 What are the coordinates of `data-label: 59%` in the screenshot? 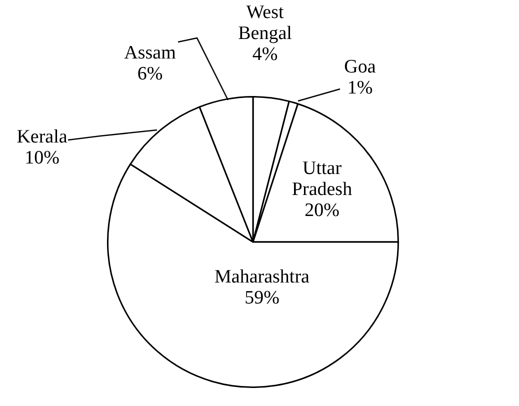 It's located at (262, 297).